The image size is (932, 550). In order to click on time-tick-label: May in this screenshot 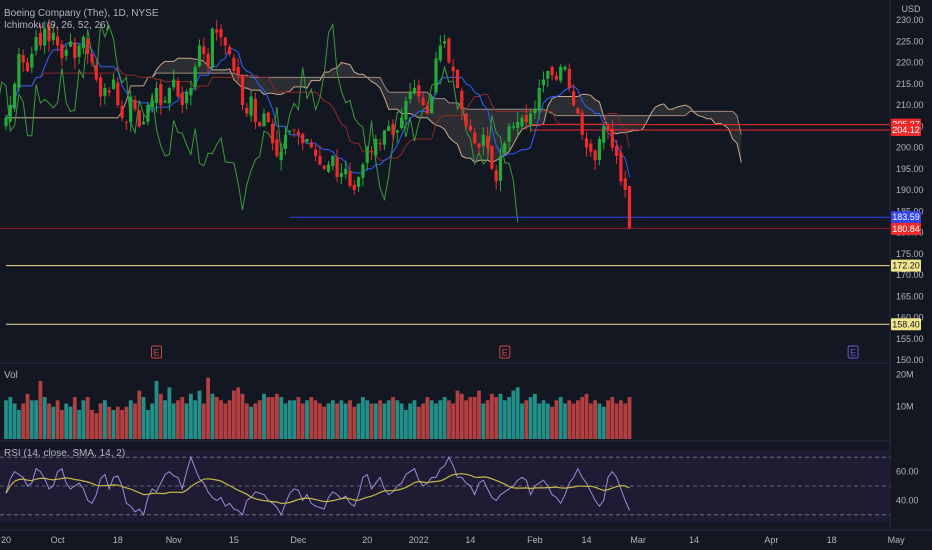, I will do `click(897, 540)`.